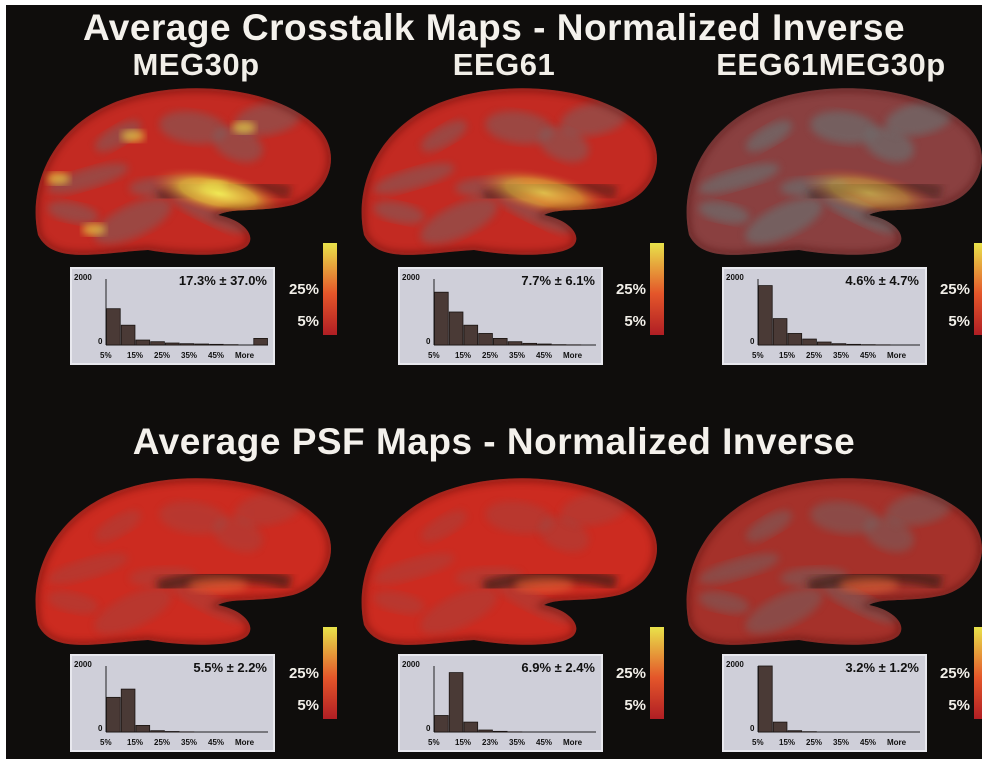 The image size is (988, 764). What do you see at coordinates (834, 171) in the screenshot?
I see `crosstalk-eeg61meg30p-brain` at bounding box center [834, 171].